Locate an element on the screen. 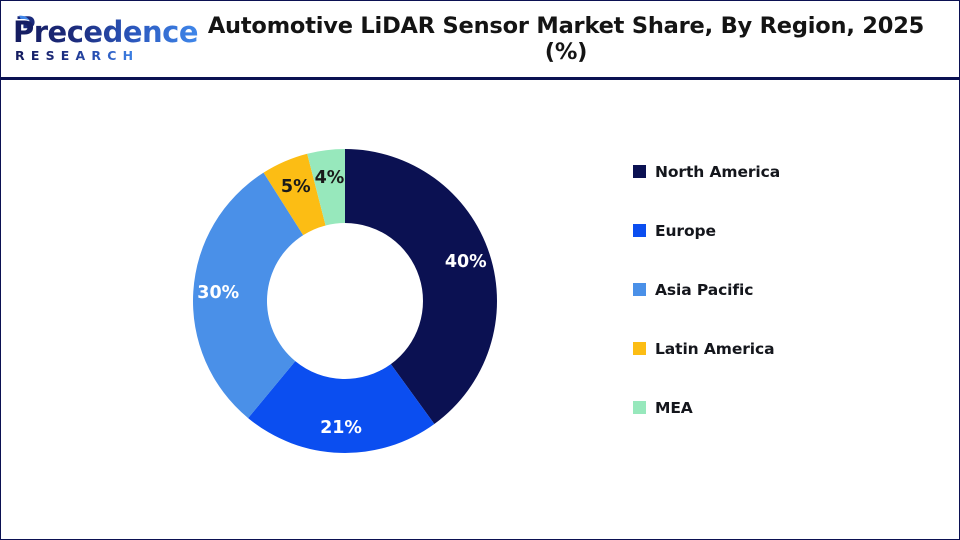  legend-label: Latin America is located at coordinates (715, 348).